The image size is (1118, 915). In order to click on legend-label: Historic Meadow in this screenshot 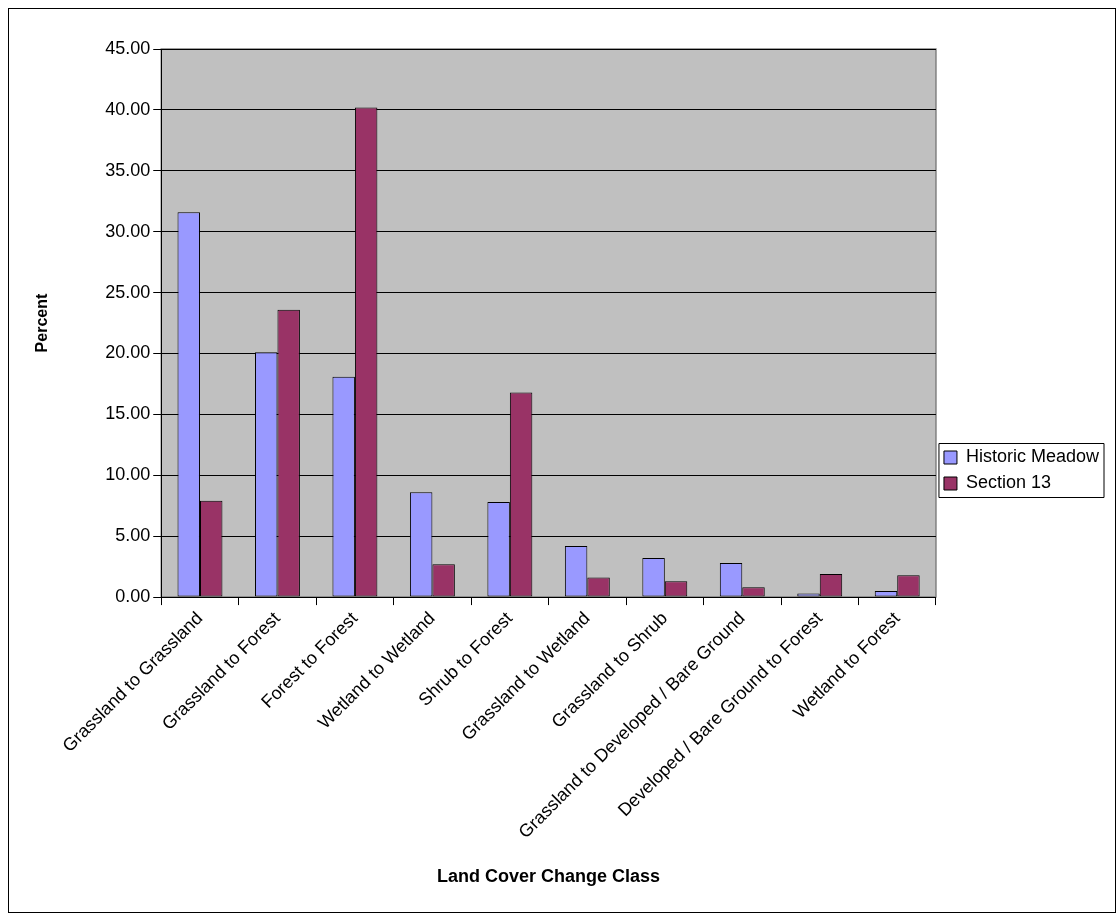, I will do `click(1032, 456)`.